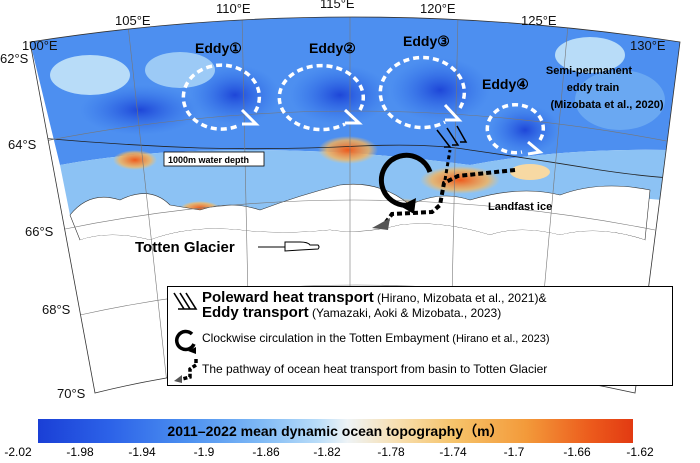 The image size is (700, 463). I want to click on colorbar-tick: -1.66, so click(577, 452).